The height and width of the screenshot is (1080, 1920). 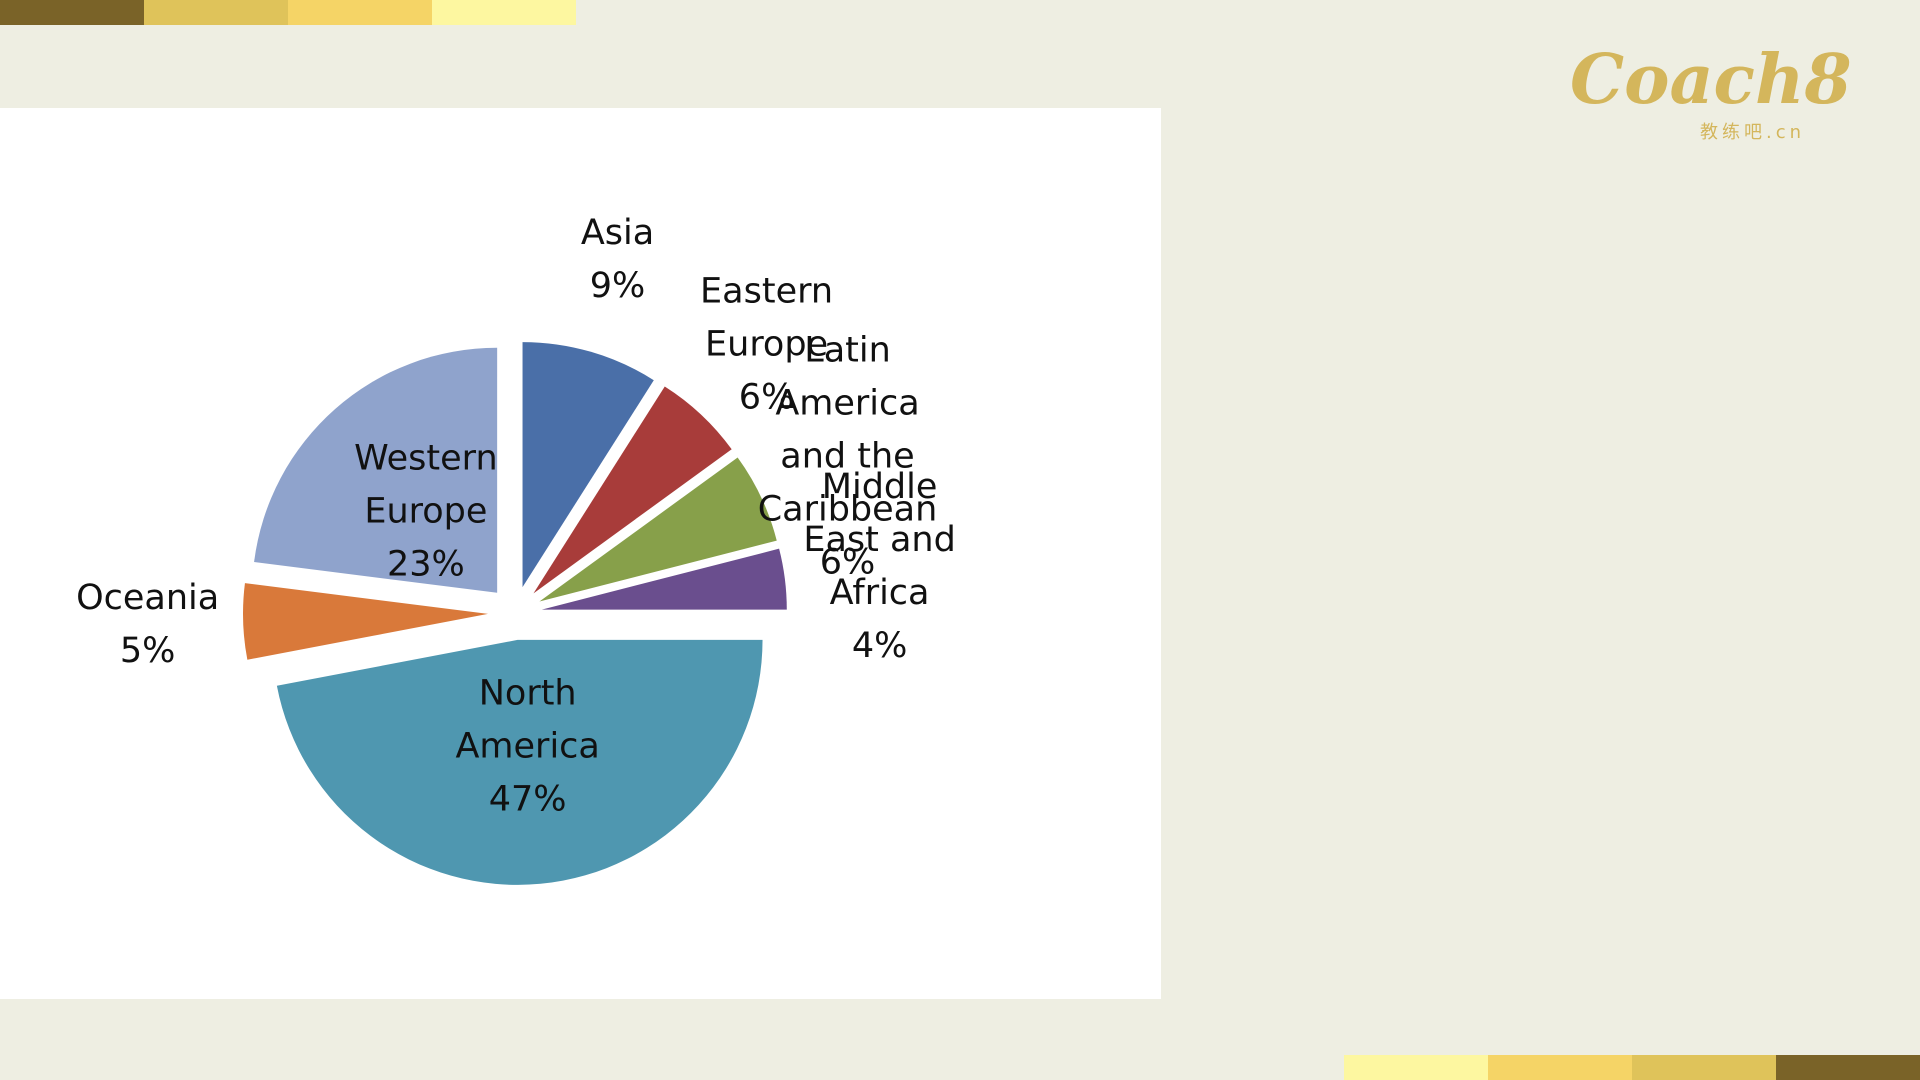 I want to click on label-value: 23%, so click(x=425, y=564).